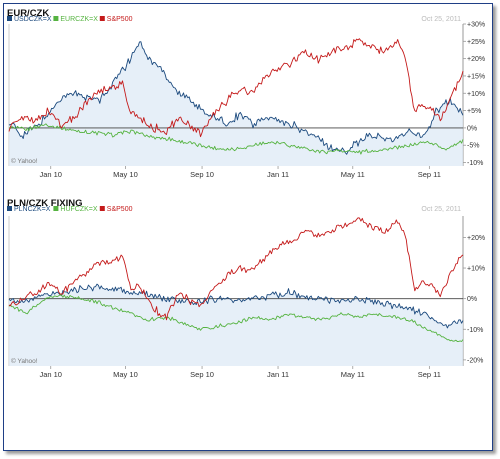 The image size is (500, 459). I want to click on series-line-hufczkx, so click(236, 318).